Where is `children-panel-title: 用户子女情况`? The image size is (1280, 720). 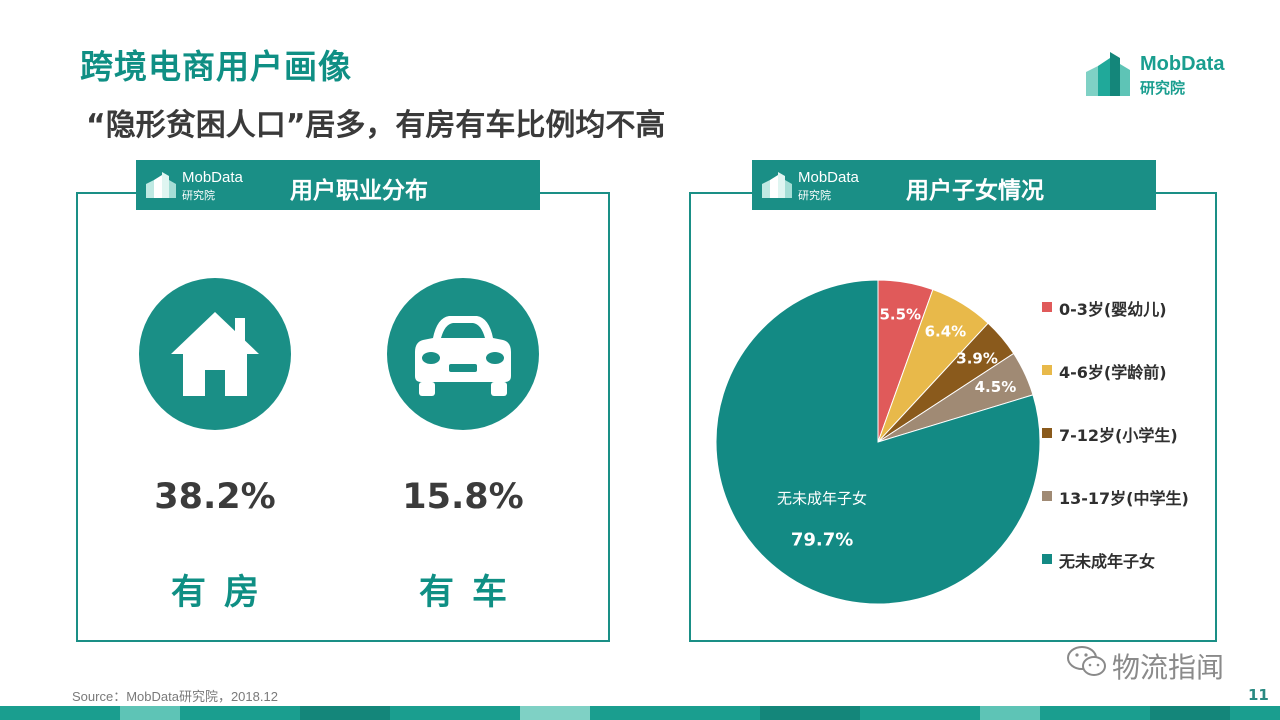 children-panel-title: 用户子女情况 is located at coordinates (975, 191).